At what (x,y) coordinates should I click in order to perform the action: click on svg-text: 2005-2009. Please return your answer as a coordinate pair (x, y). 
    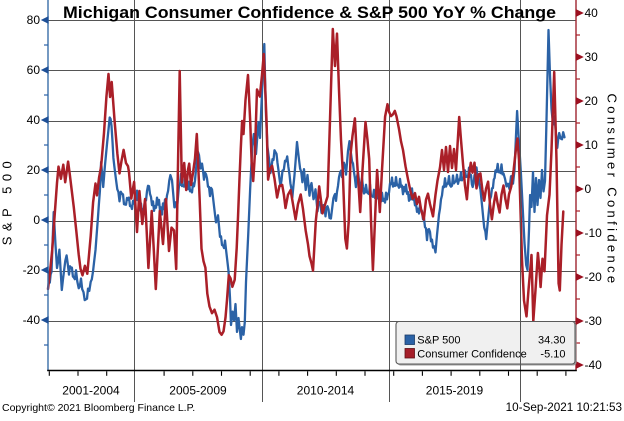
    Looking at the image, I should click on (198, 391).